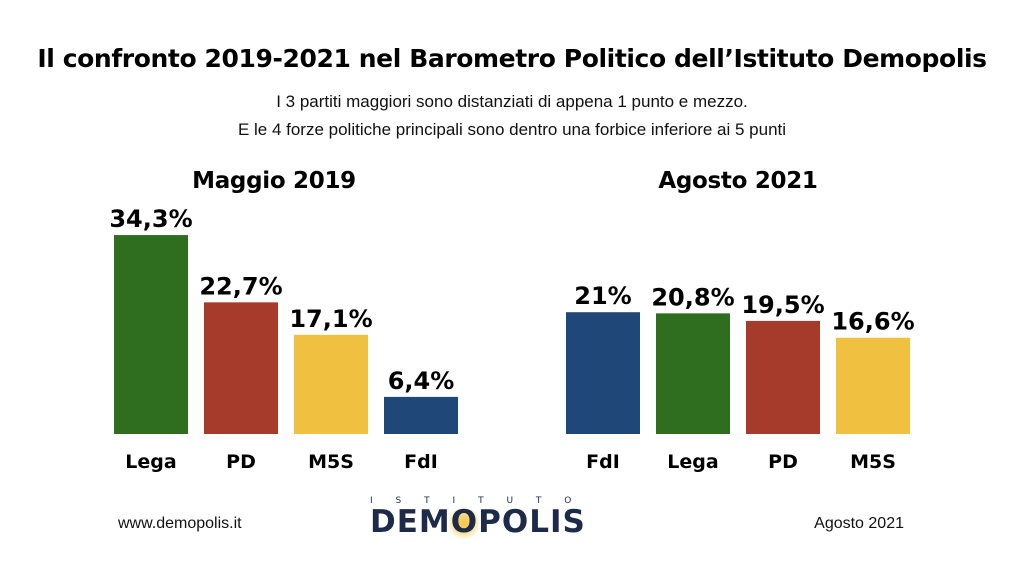 This screenshot has width=1024, height=576. Describe the element at coordinates (421, 381) in the screenshot. I see `data-label-fdi: 6,4%` at that location.